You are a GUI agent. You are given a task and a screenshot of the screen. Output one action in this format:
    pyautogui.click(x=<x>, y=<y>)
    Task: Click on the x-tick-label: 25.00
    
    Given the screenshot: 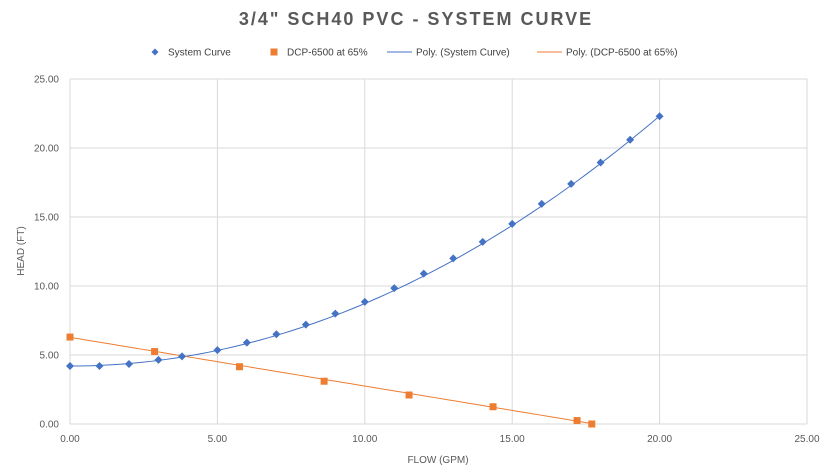 What is the action you would take?
    pyautogui.click(x=806, y=439)
    